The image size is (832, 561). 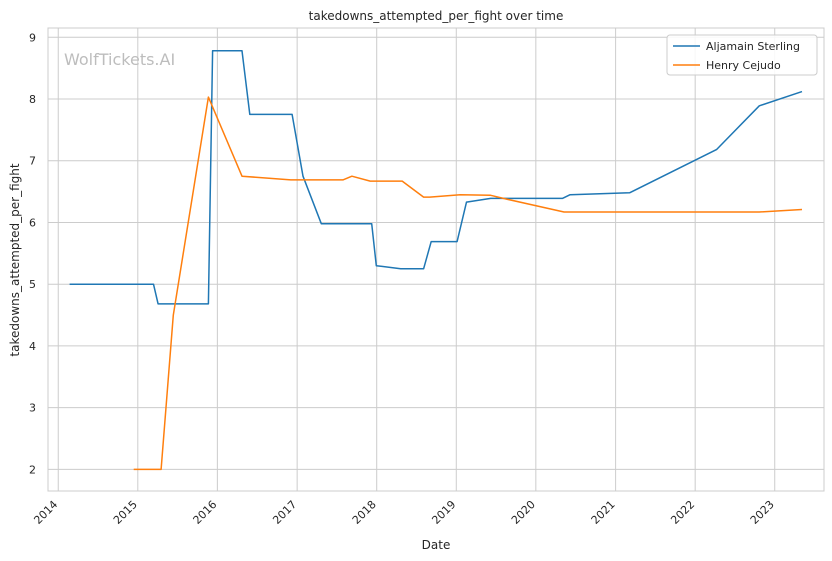 What do you see at coordinates (753, 46) in the screenshot?
I see `legend-label-aljamain-sterling: Aljamain Sterling` at bounding box center [753, 46].